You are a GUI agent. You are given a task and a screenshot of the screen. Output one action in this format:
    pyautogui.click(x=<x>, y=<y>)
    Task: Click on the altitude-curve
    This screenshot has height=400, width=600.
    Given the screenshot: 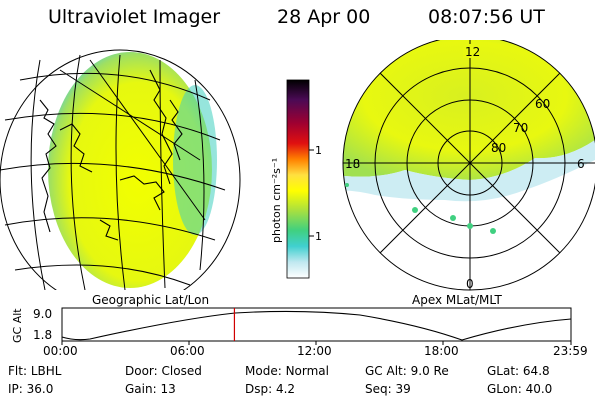 What is the action you would take?
    pyautogui.click(x=316, y=325)
    